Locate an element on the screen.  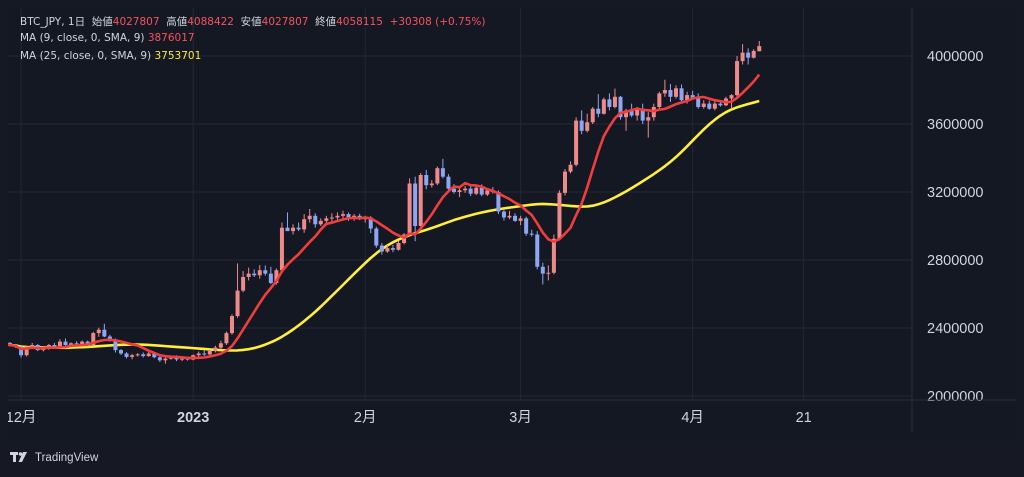
y-tick-label: 4000000 is located at coordinates (955, 57).